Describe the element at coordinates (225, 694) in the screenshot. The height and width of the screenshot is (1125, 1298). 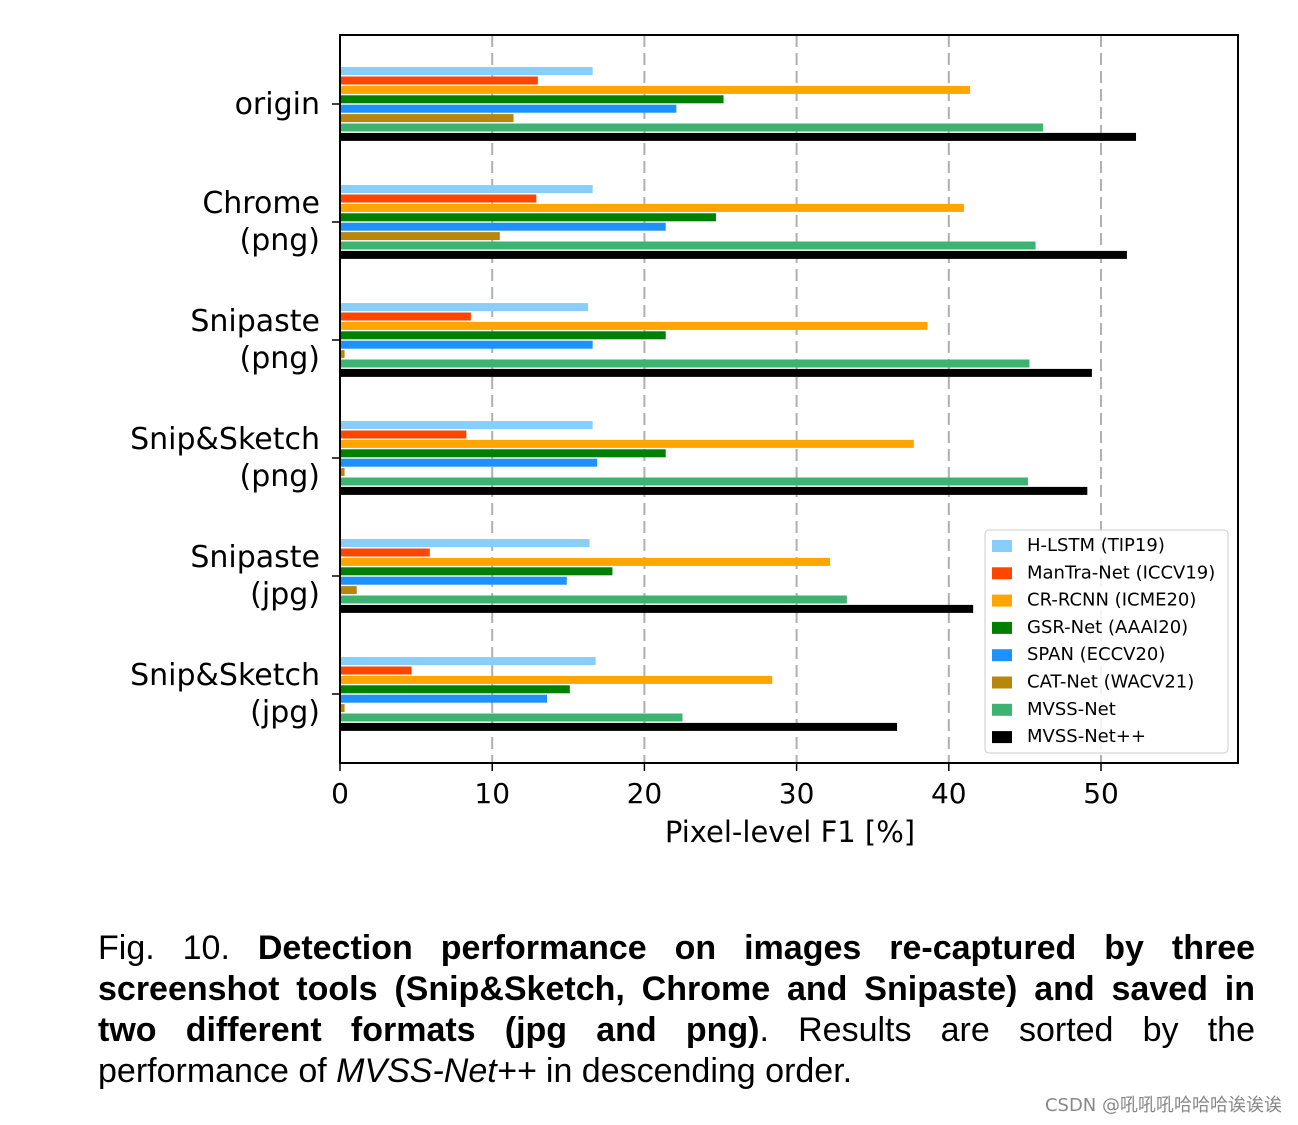
I see `y-tick-label: Snip&Sketch (jpg)` at that location.